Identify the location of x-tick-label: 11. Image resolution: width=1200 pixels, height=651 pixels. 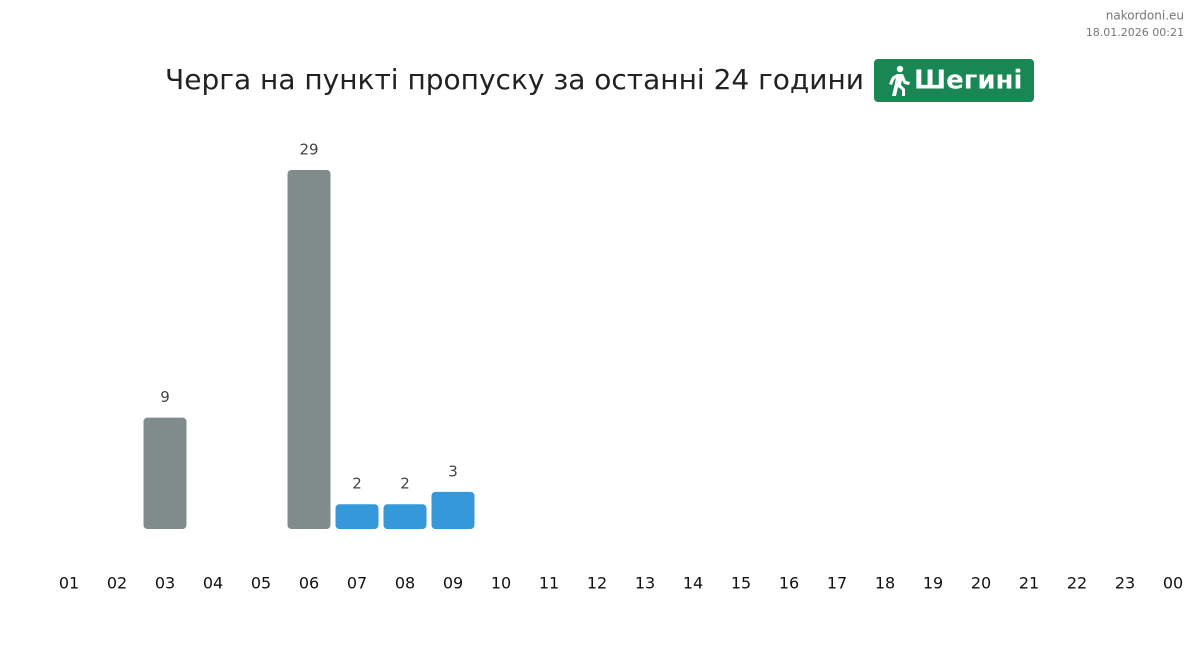
(549, 583).